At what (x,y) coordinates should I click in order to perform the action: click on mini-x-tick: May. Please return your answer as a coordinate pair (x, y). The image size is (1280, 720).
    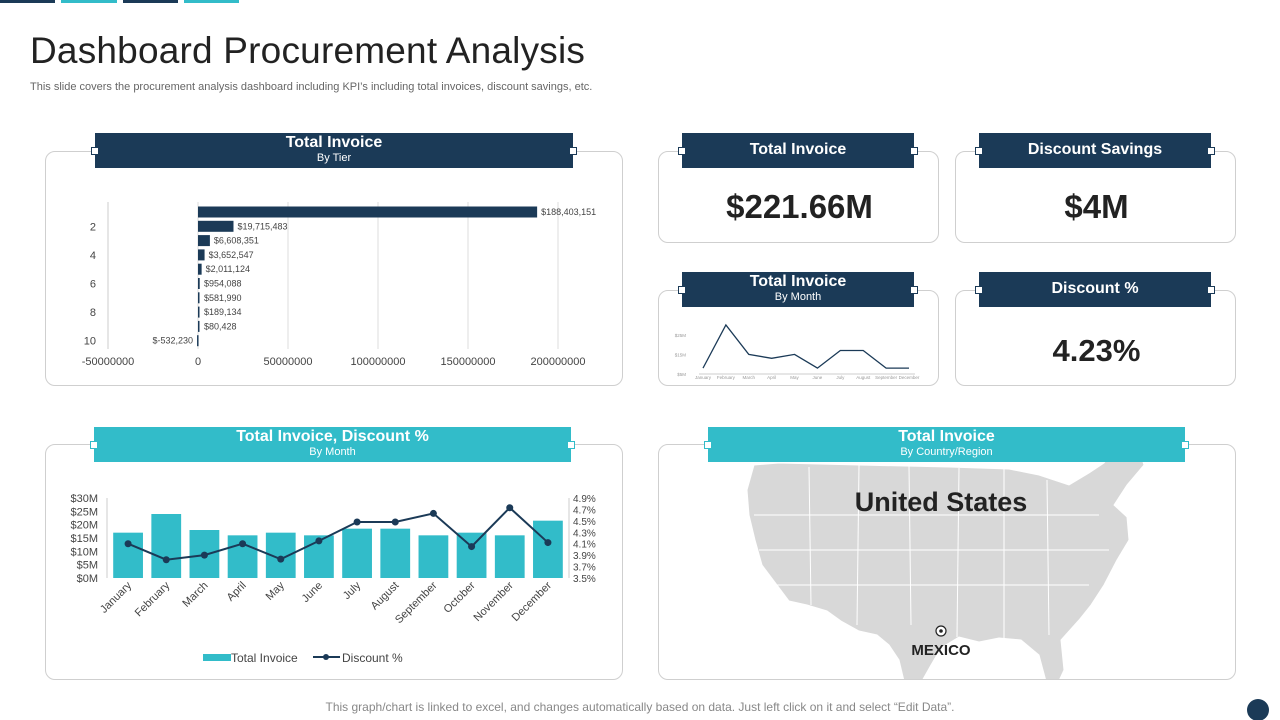
    Looking at the image, I should click on (794, 377).